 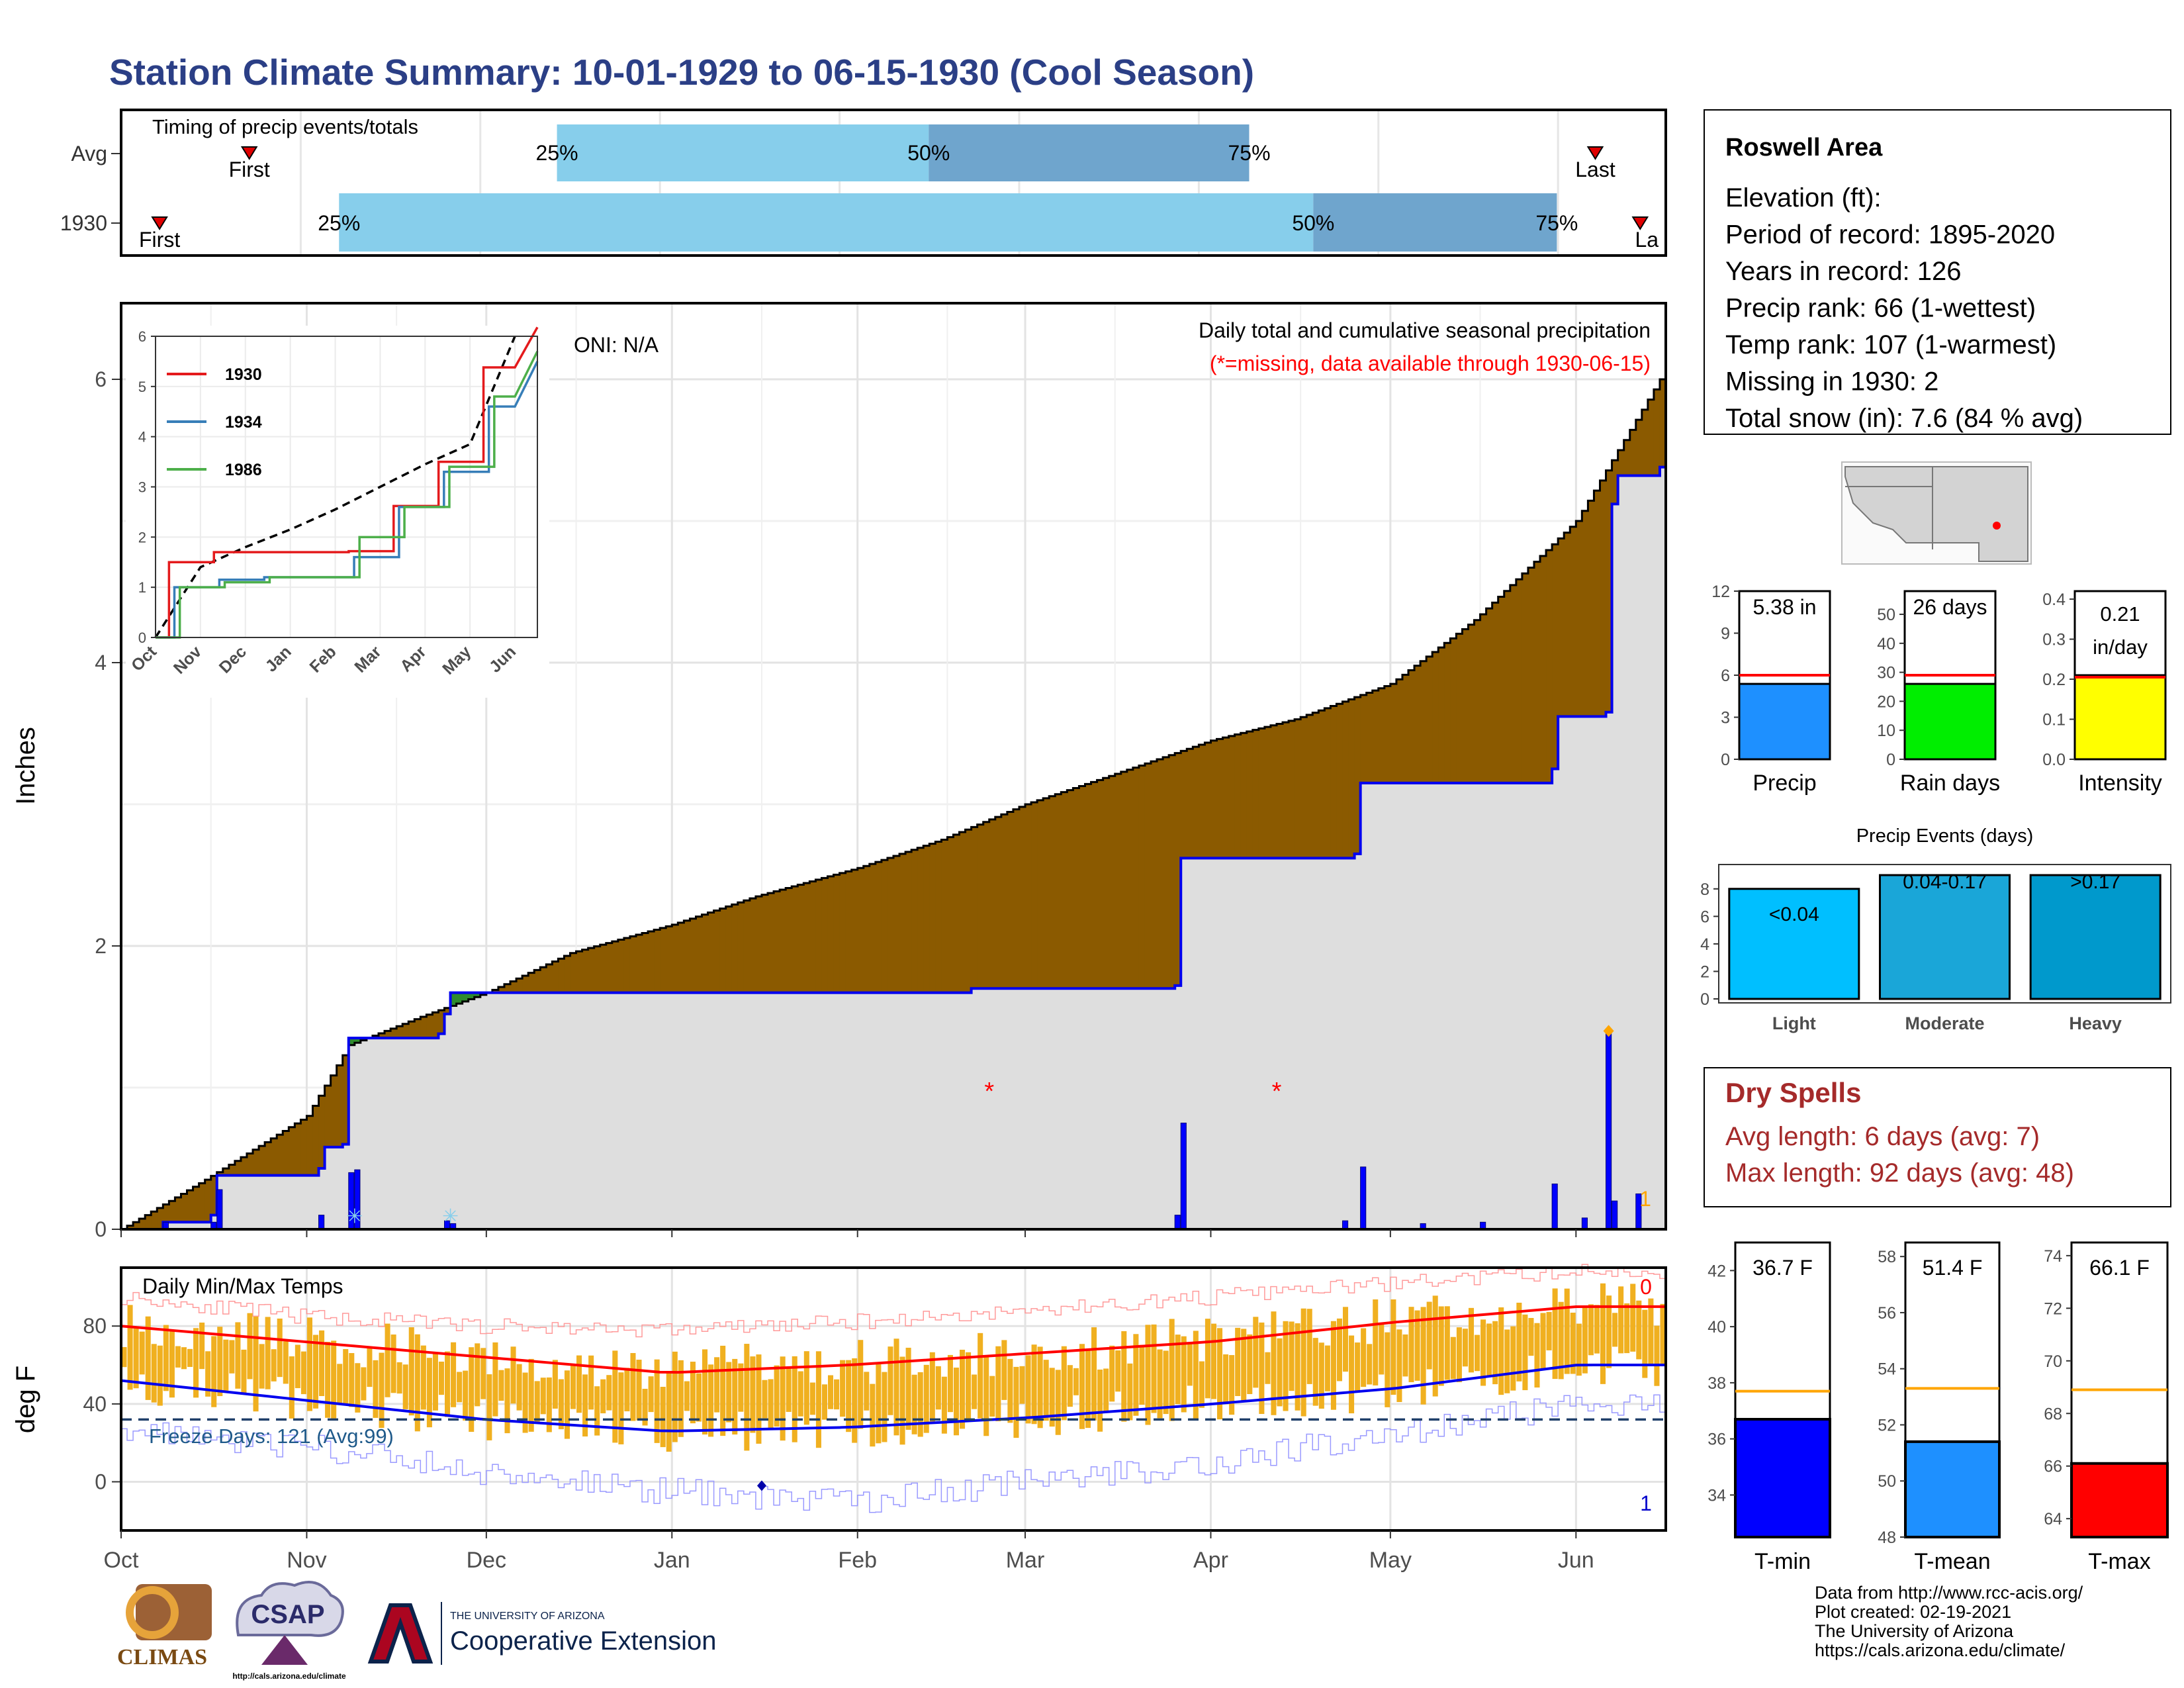 What do you see at coordinates (348, 494) in the screenshot?
I see `inset-series-line` at bounding box center [348, 494].